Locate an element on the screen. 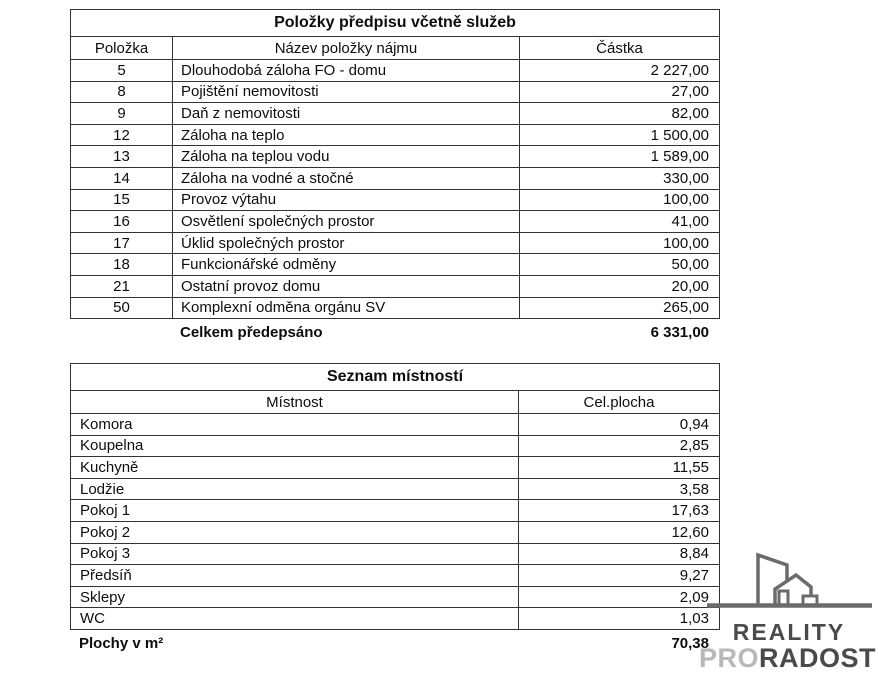  logo-text-radost: RADOST is located at coordinates (817, 658).